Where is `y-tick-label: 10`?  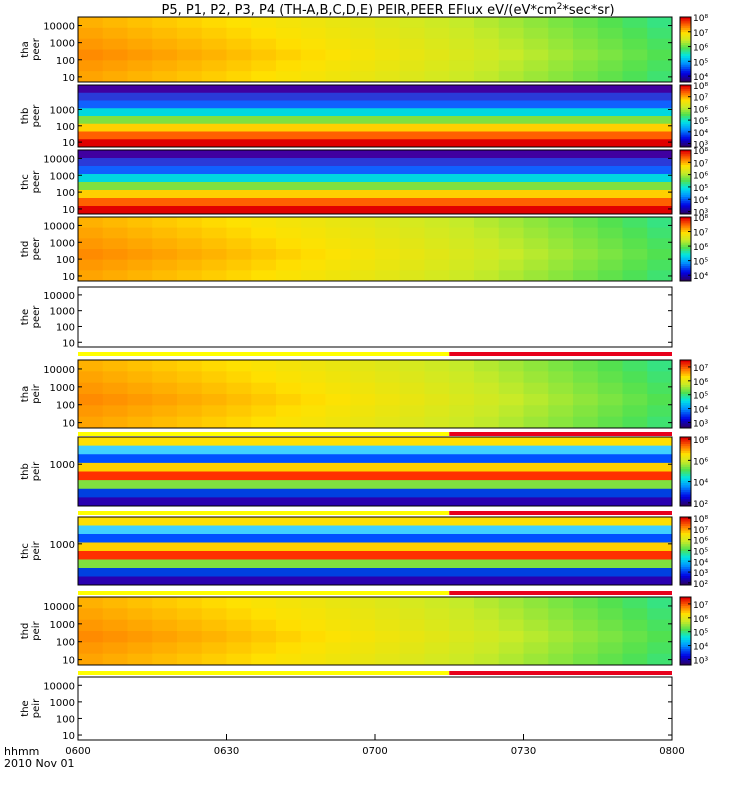 y-tick-label: 10 is located at coordinates (68, 78).